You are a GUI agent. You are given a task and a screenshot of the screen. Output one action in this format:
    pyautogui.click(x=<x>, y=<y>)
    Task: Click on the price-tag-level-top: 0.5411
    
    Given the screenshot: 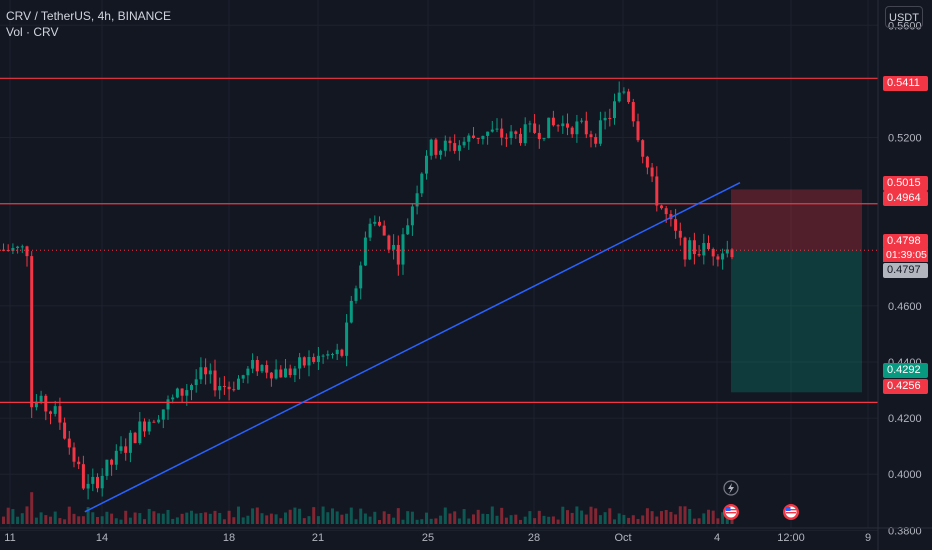 What is the action you would take?
    pyautogui.click(x=905, y=83)
    